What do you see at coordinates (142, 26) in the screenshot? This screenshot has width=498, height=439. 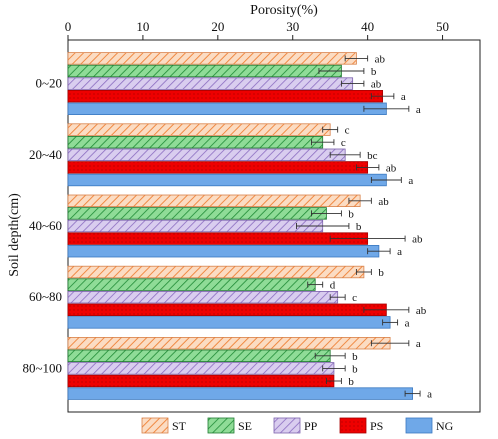 I see `x-tick-label: 10` at bounding box center [142, 26].